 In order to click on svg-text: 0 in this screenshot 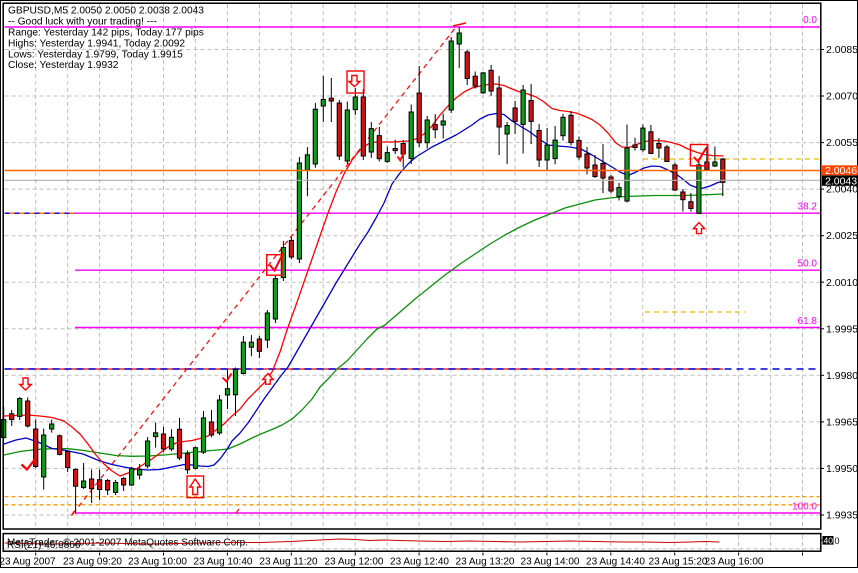, I will do `click(837, 541)`.